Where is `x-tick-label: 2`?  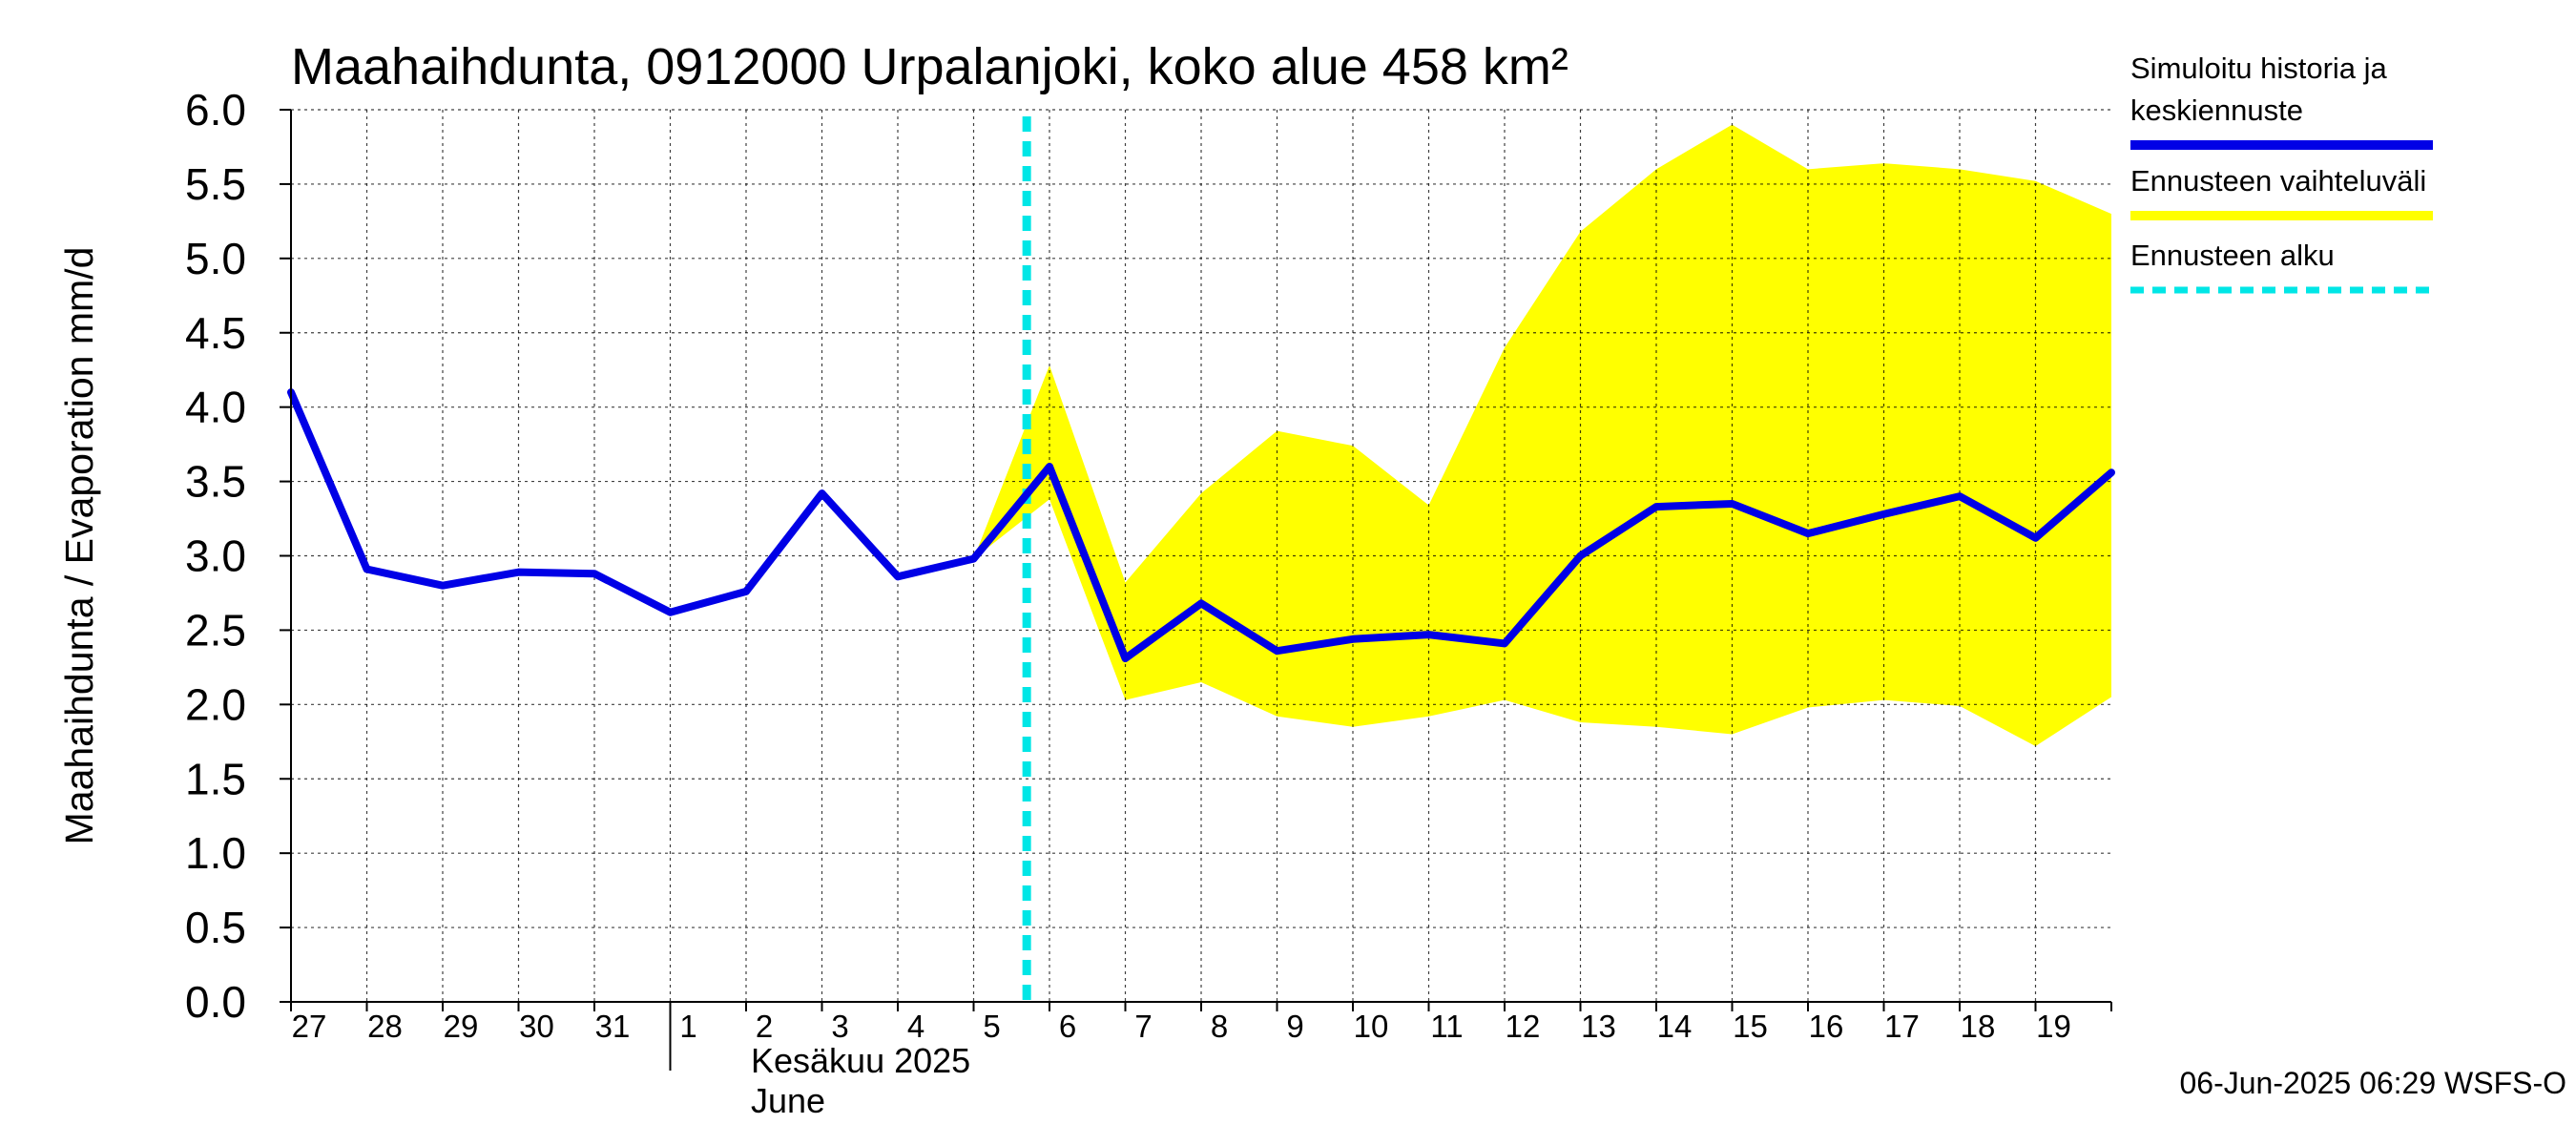 x-tick-label: 2 is located at coordinates (764, 1026).